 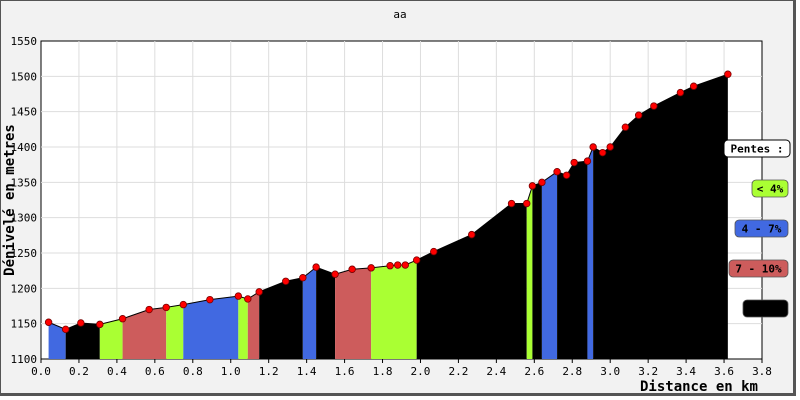 I want to click on legend: Pentes : < 4% 4 - 7% 7 - 10% > 10%, so click(x=757, y=228).